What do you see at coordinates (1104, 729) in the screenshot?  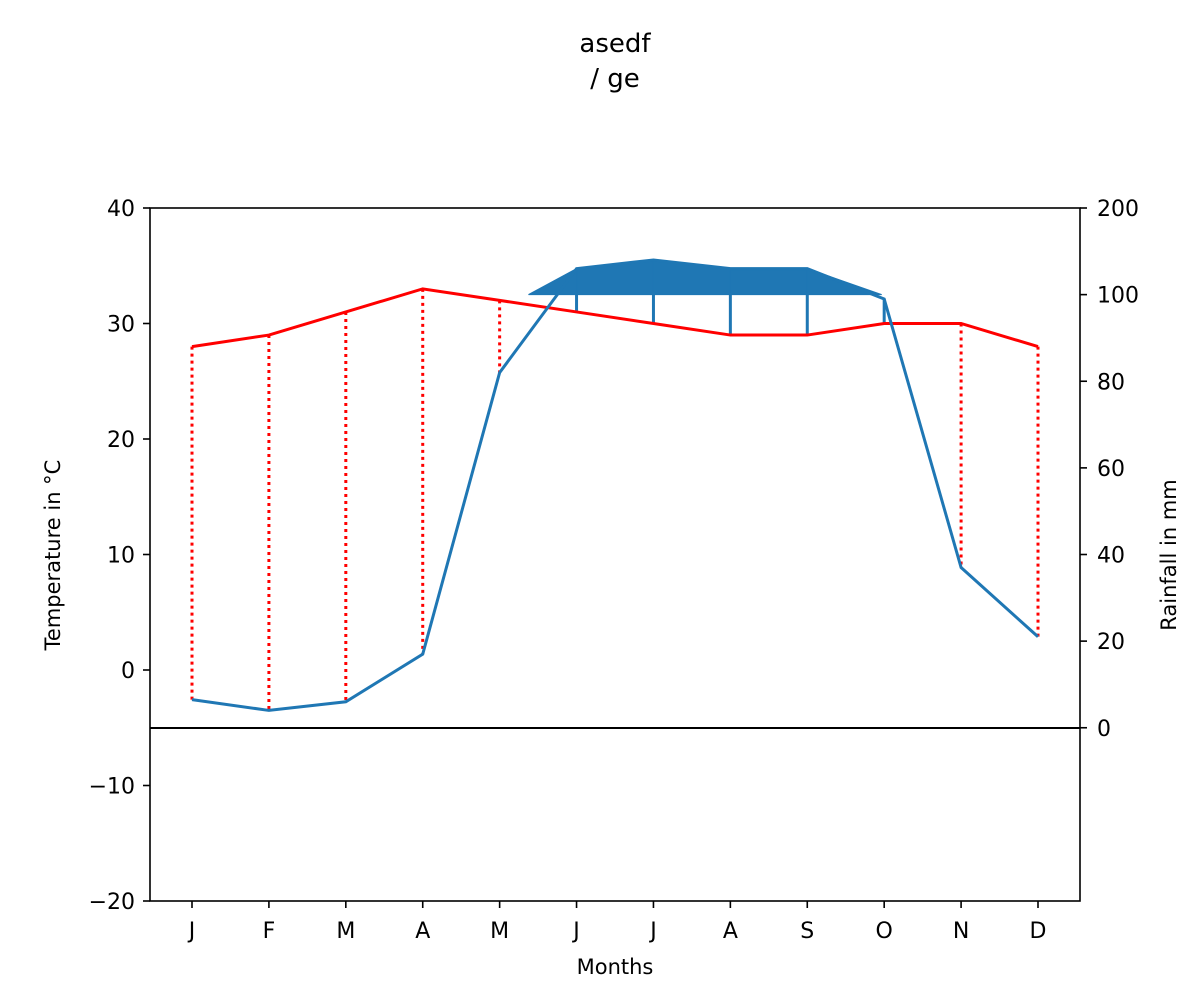 I see `rainfall-tick-label: 0` at bounding box center [1104, 729].